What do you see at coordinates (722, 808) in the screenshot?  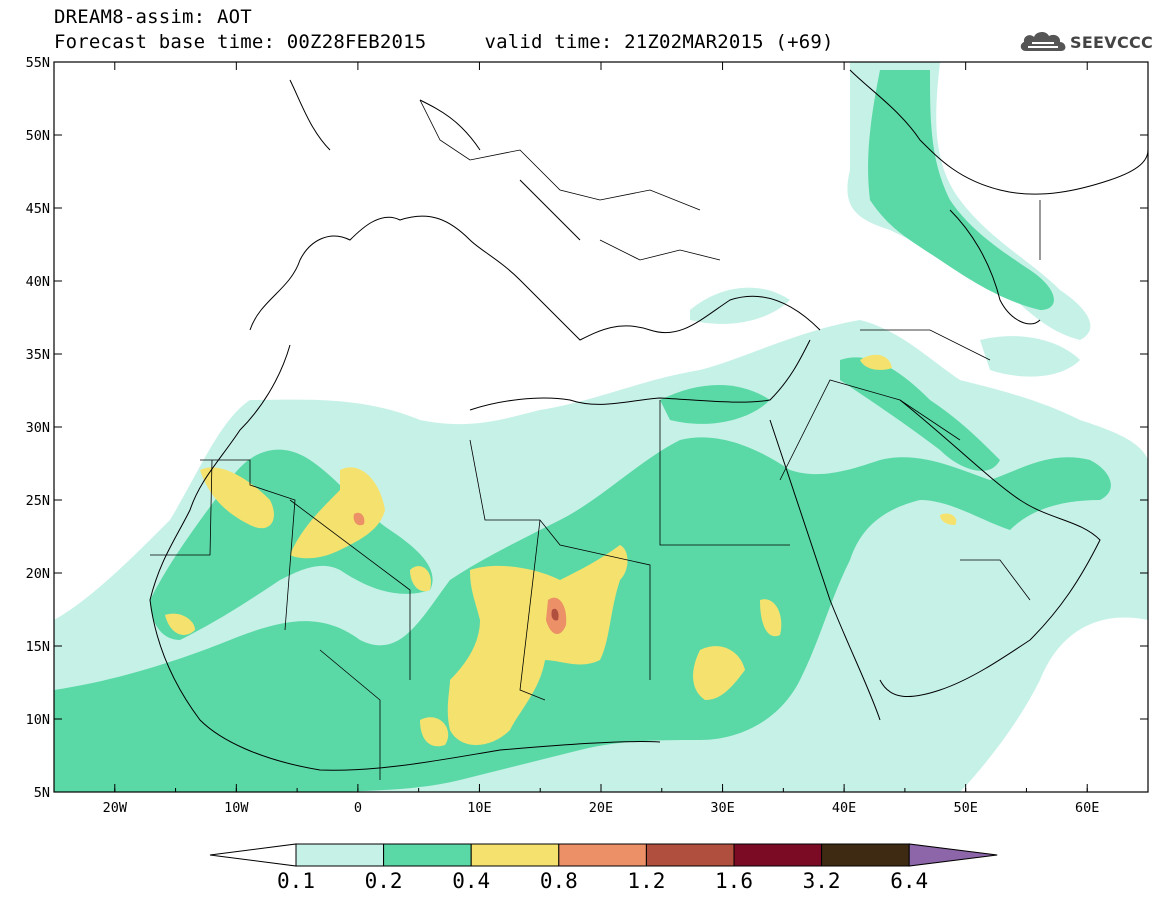 I see `lon-label: 30E` at bounding box center [722, 808].